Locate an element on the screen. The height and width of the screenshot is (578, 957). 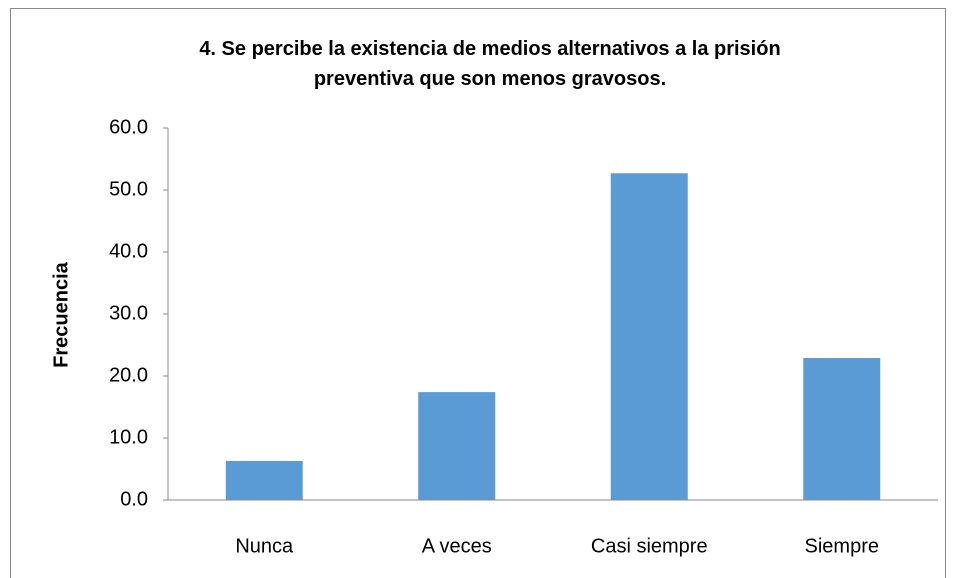
y-tick-label: 60.0 is located at coordinates (128, 127).